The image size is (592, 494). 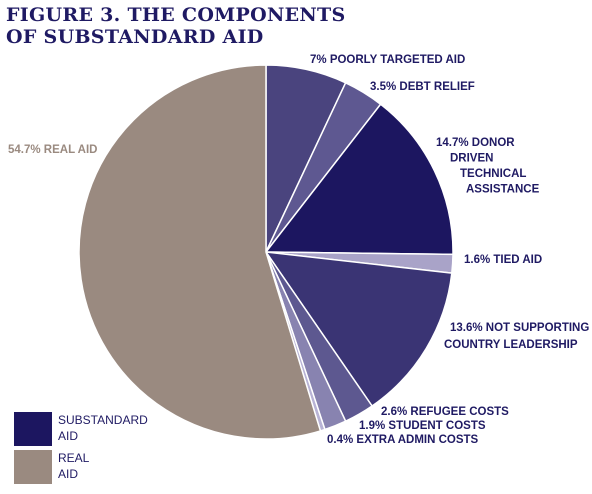 I want to click on legend-swatch-substandard, so click(x=33, y=429).